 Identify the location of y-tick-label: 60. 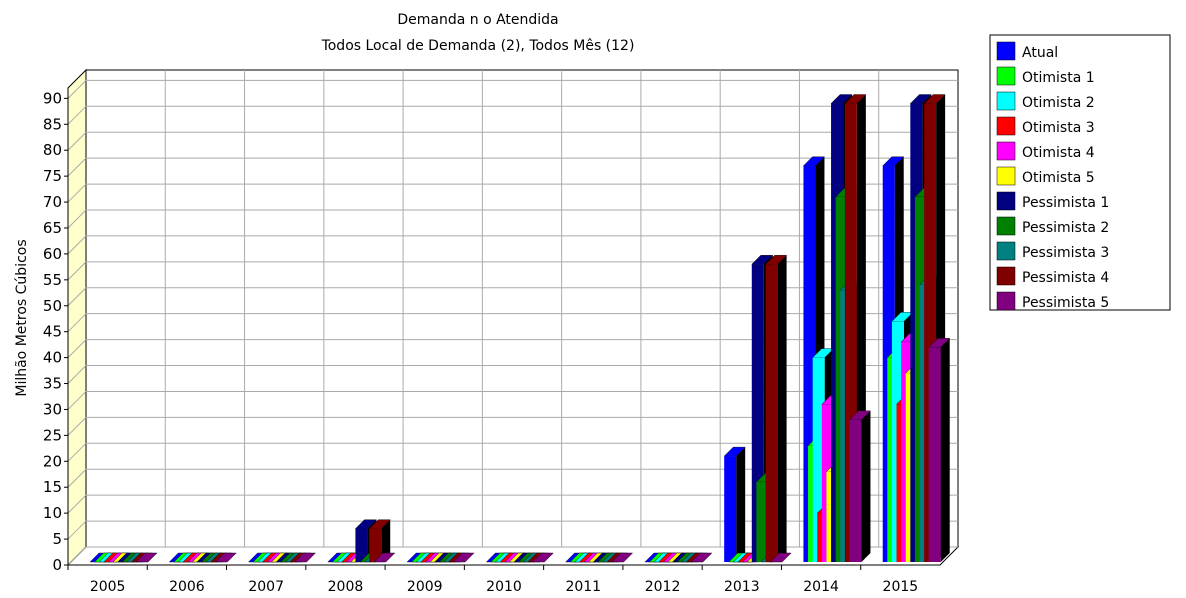
(52, 254).